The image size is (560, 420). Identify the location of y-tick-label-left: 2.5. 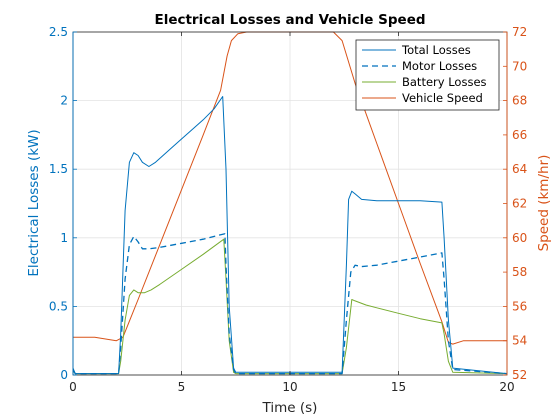
(58, 32).